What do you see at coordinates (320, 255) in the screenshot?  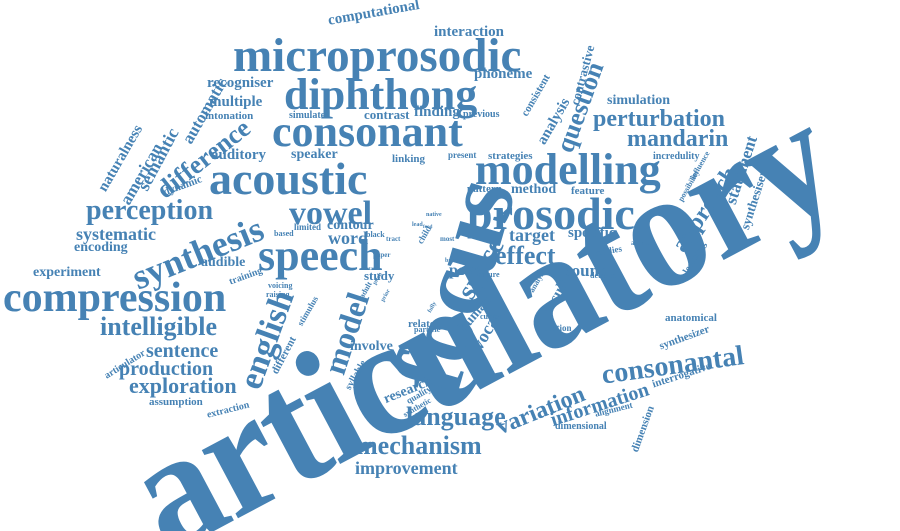 I see `word-speech: speech` at bounding box center [320, 255].